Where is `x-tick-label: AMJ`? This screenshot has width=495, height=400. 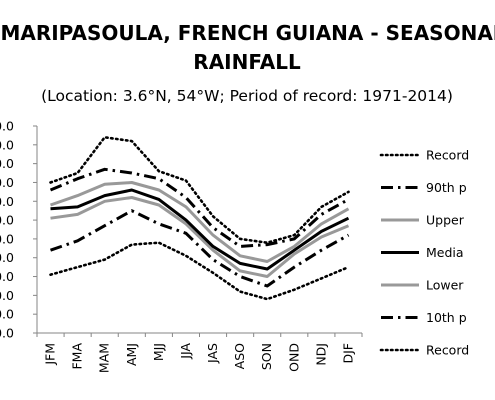
x-tick-label: AMJ is located at coordinates (131, 354).